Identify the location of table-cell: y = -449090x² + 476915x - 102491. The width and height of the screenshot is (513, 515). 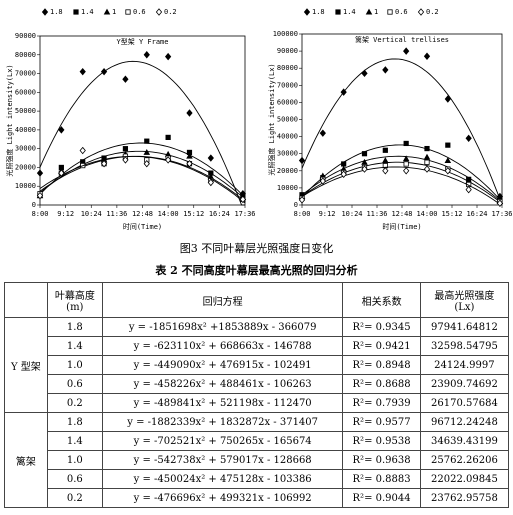
(222, 365).